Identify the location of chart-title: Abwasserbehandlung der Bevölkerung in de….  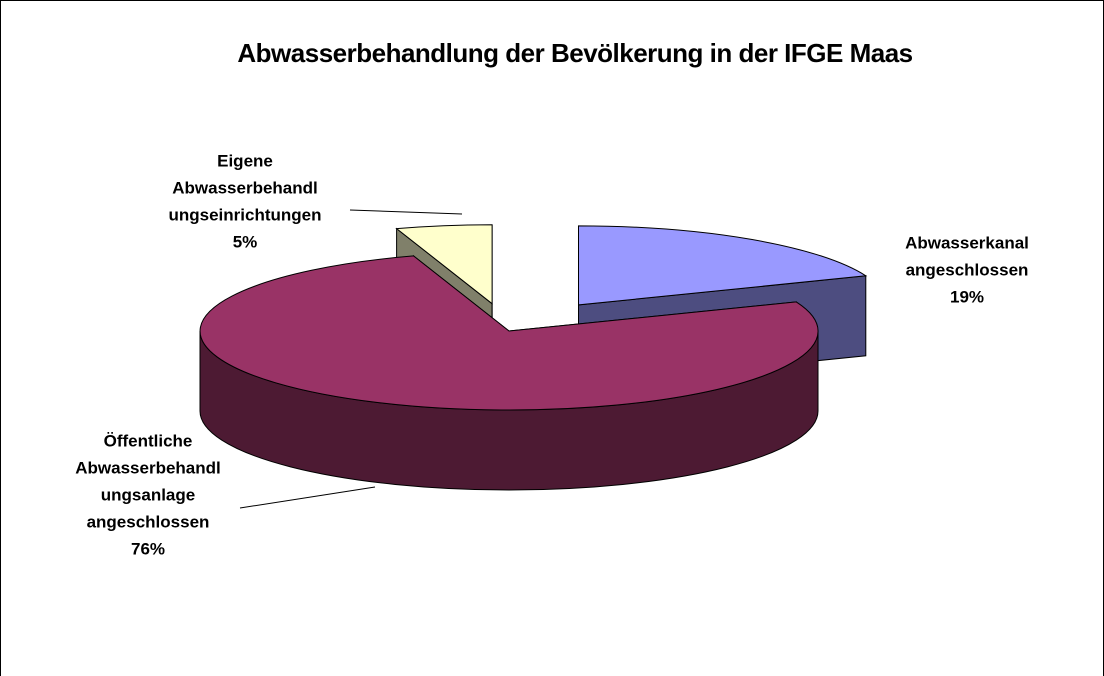
(574, 53).